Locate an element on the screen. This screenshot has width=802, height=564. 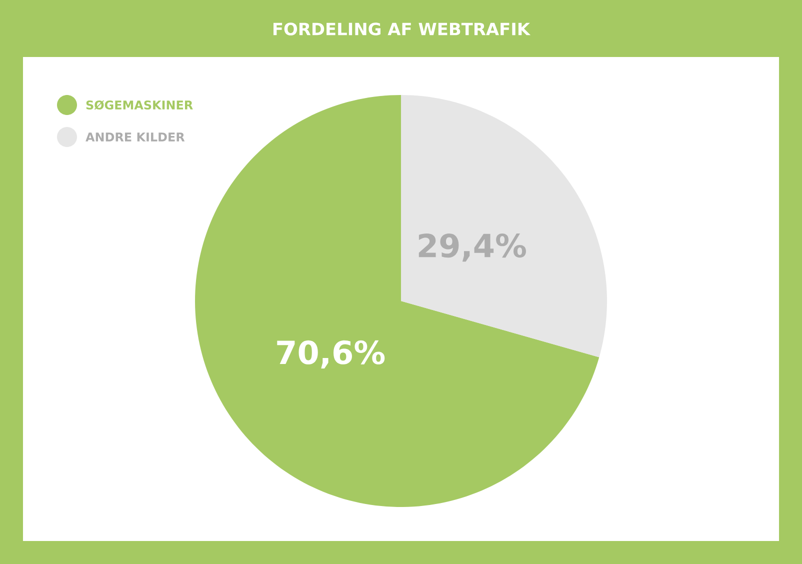
legend-label: SØGEMASKINER is located at coordinates (139, 105).